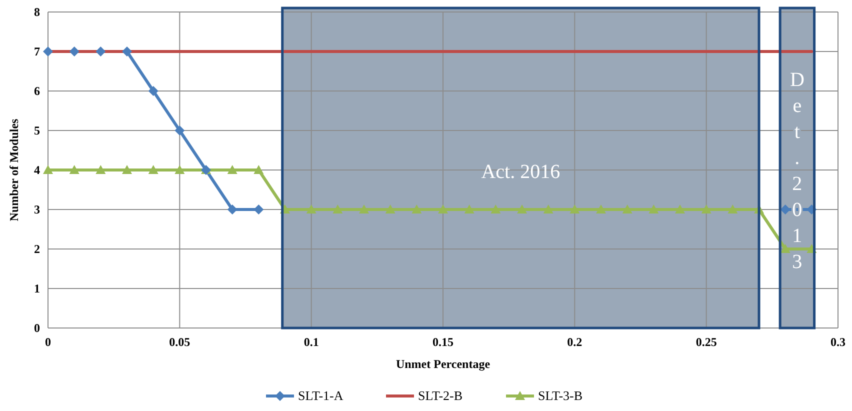 The height and width of the screenshot is (411, 852). Describe the element at coordinates (706, 342) in the screenshot. I see `x-tick-label: 0.25` at that location.